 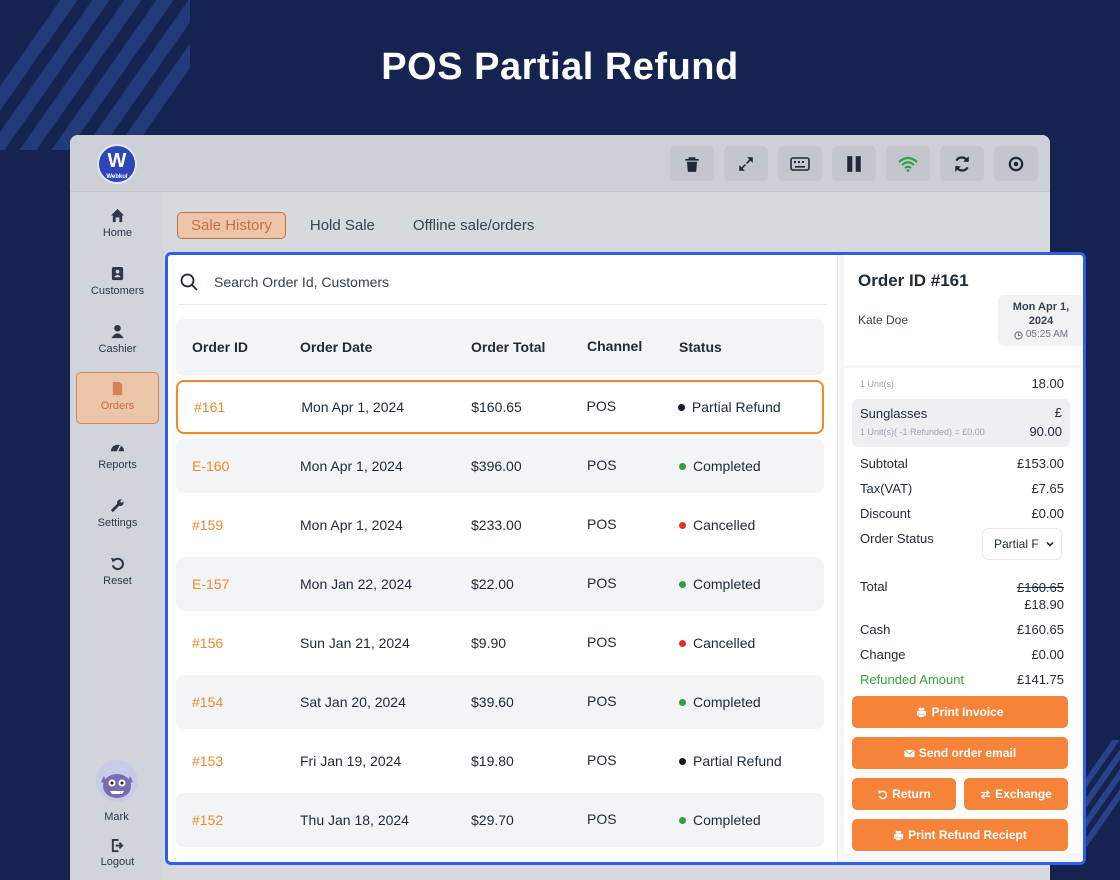 I want to click on expand-icon, so click(x=746, y=163).